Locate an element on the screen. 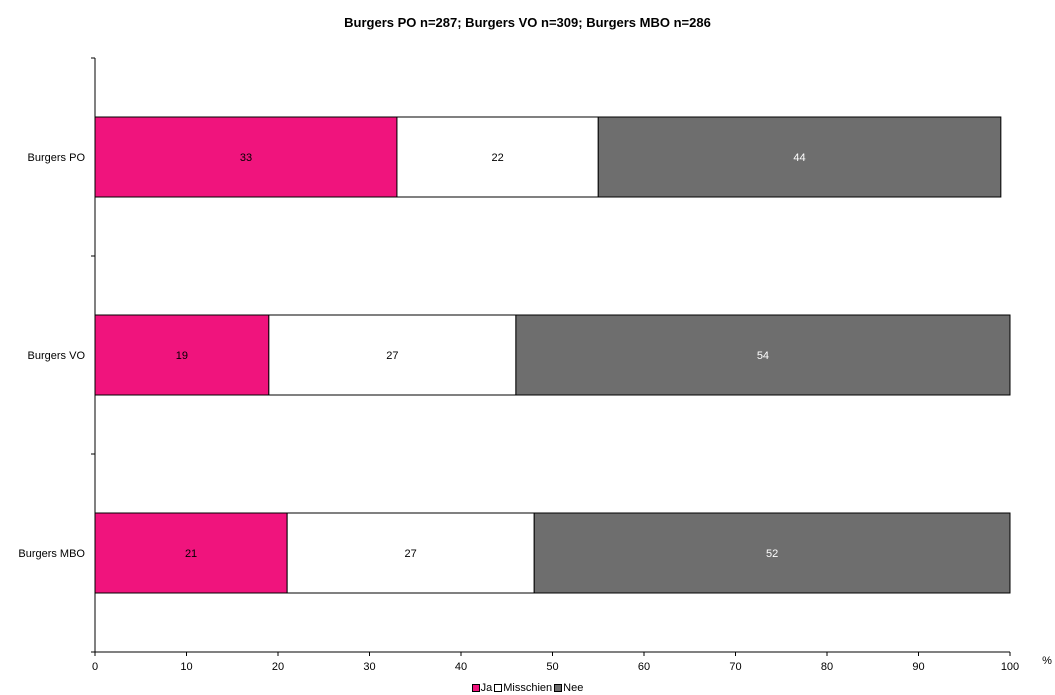 This screenshot has height=695, width=1055. x-tick-label: 30 is located at coordinates (369, 667).